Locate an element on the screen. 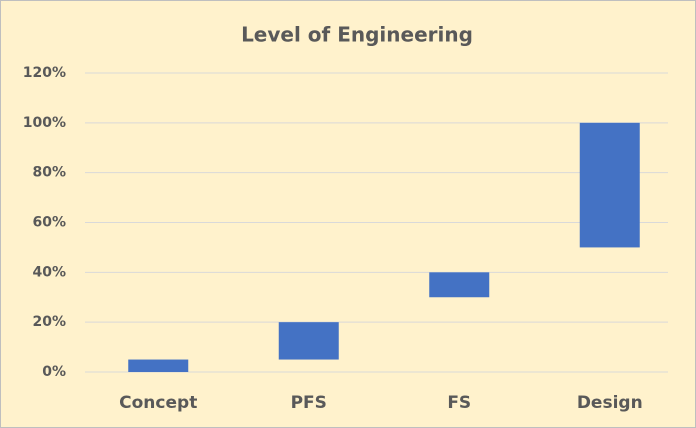 The image size is (696, 428). y-tick-label: 40% is located at coordinates (49, 272).